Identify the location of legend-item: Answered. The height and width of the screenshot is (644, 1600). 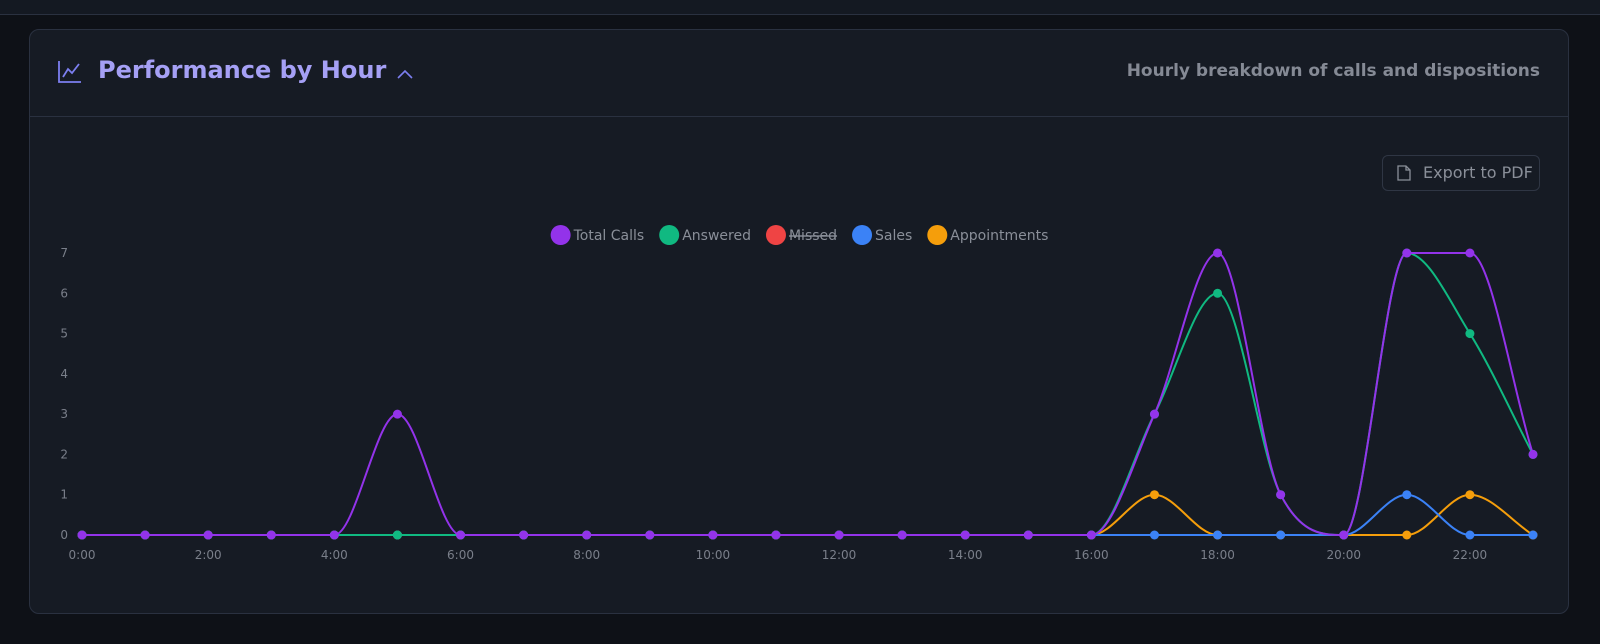
(705, 235).